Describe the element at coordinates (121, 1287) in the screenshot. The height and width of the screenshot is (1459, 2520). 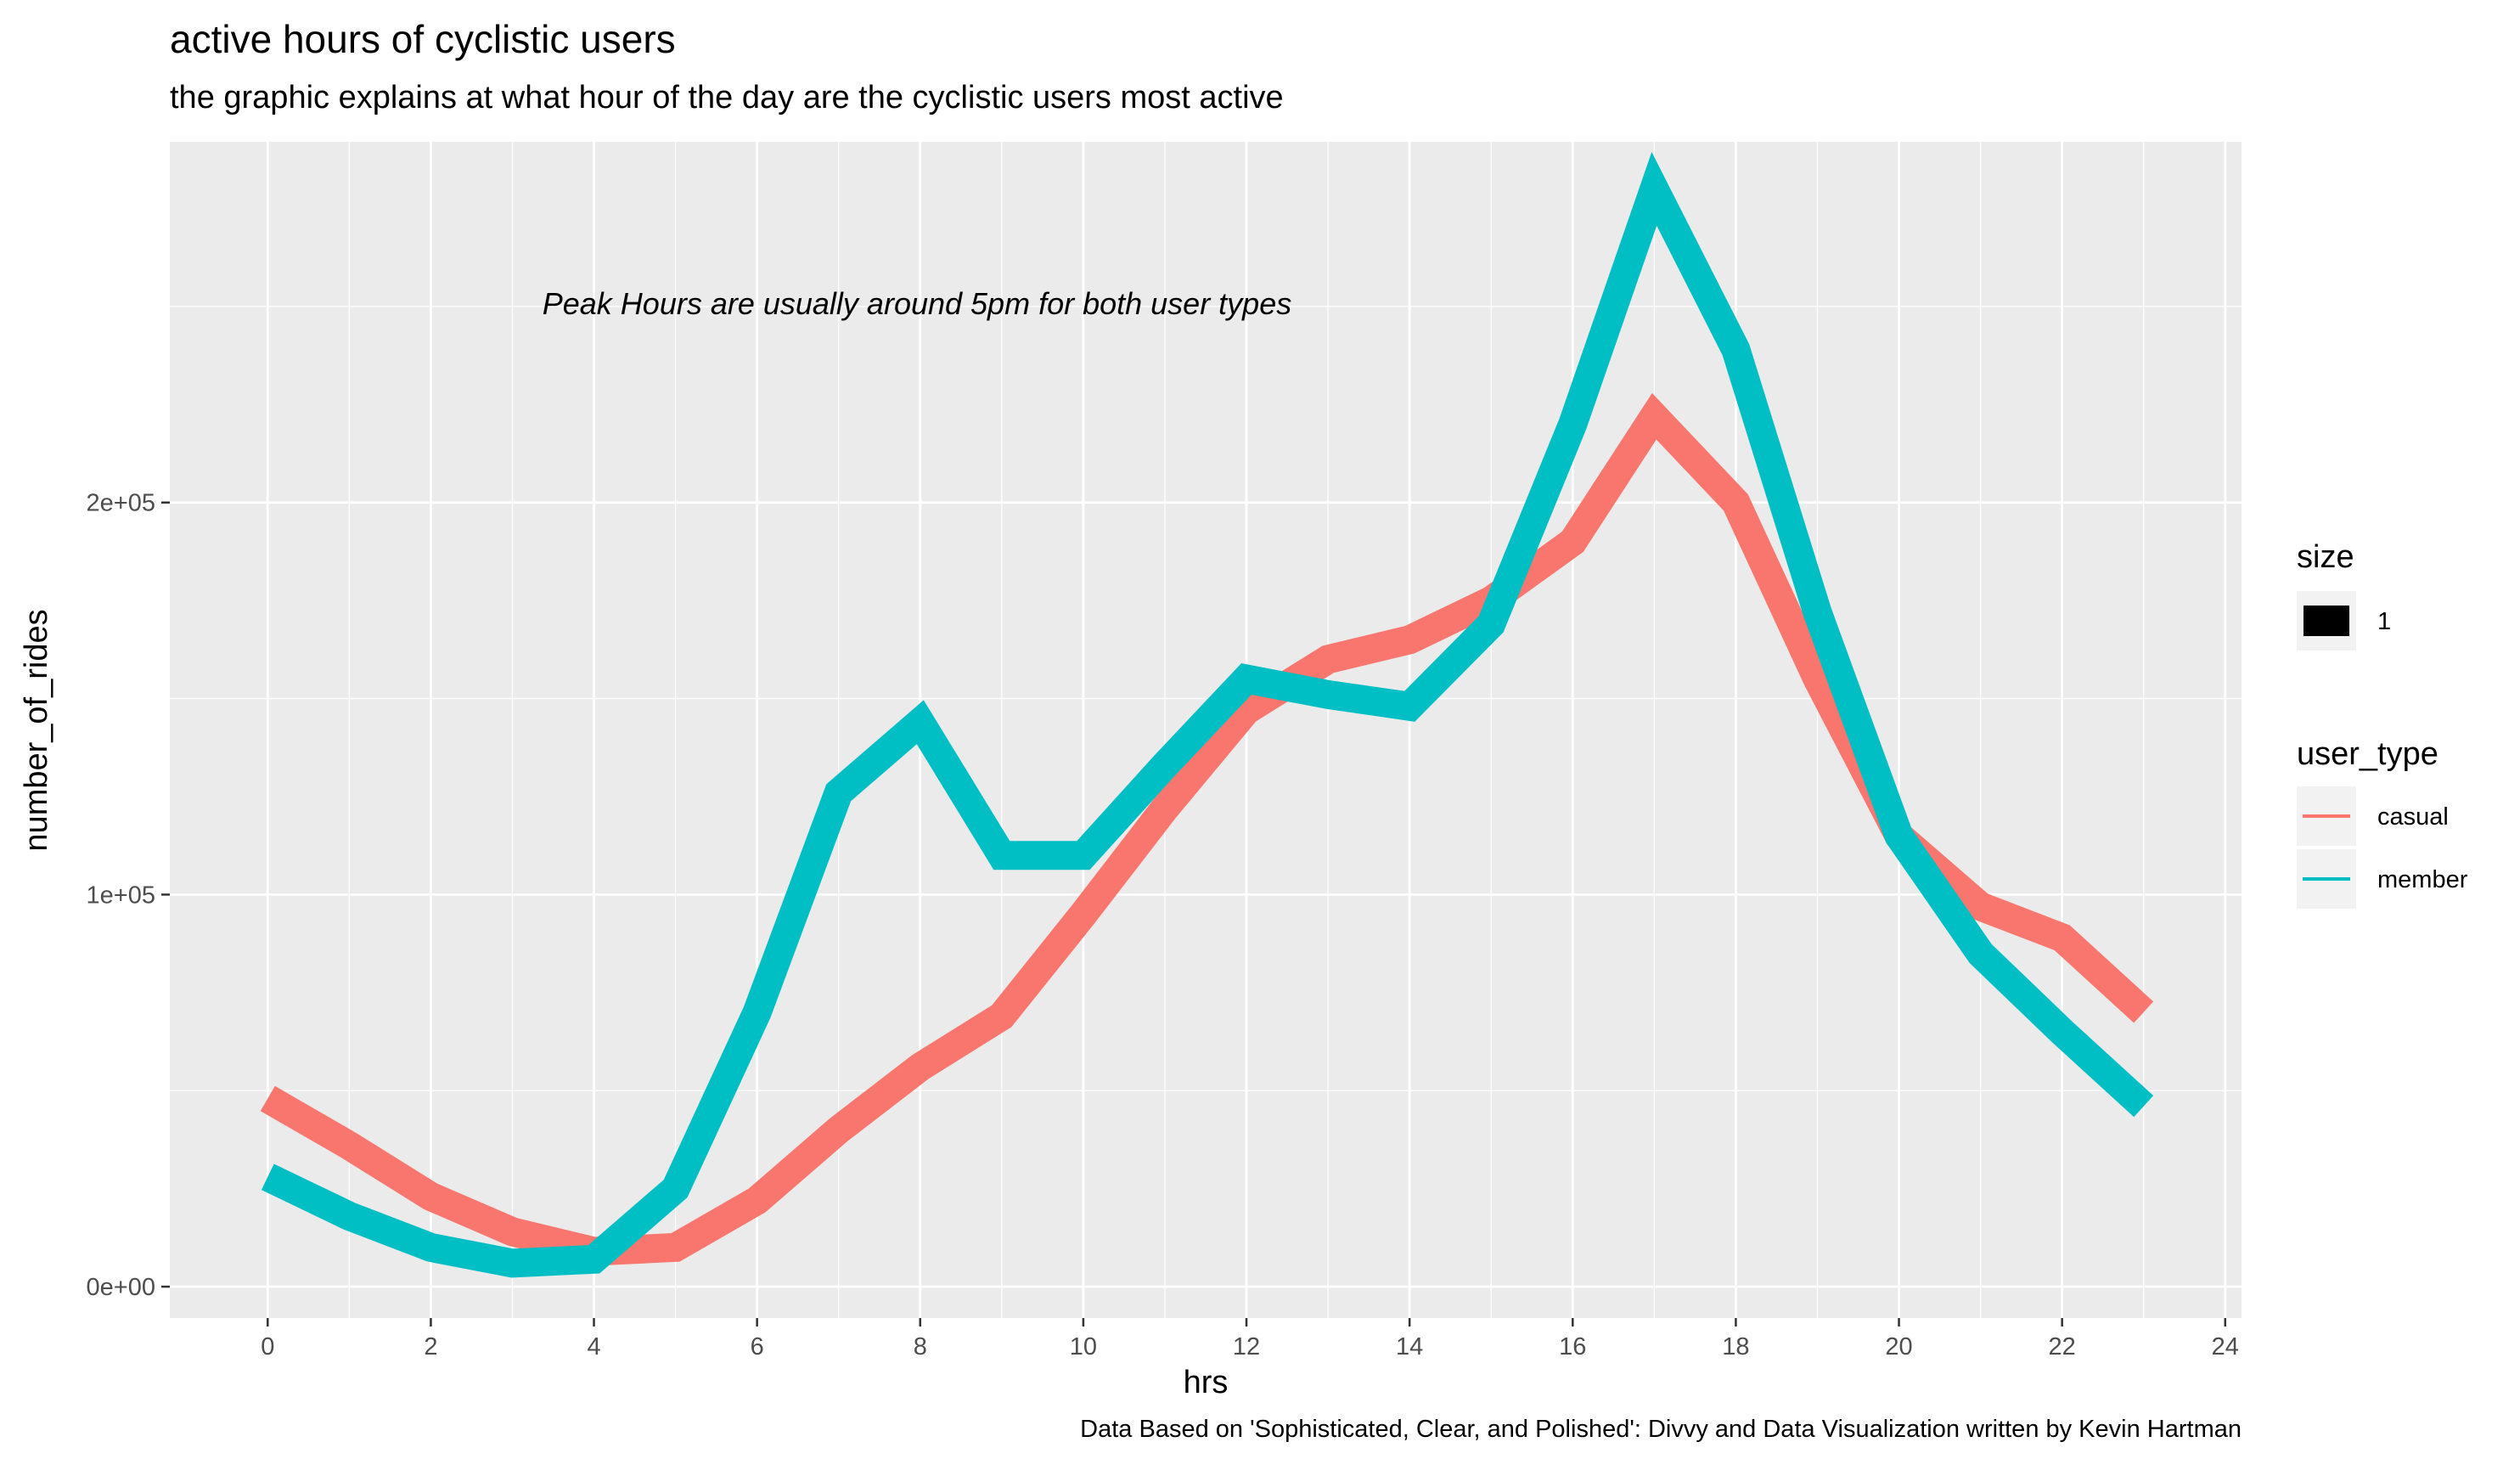
I see `y-tick-label: 0e+00` at that location.